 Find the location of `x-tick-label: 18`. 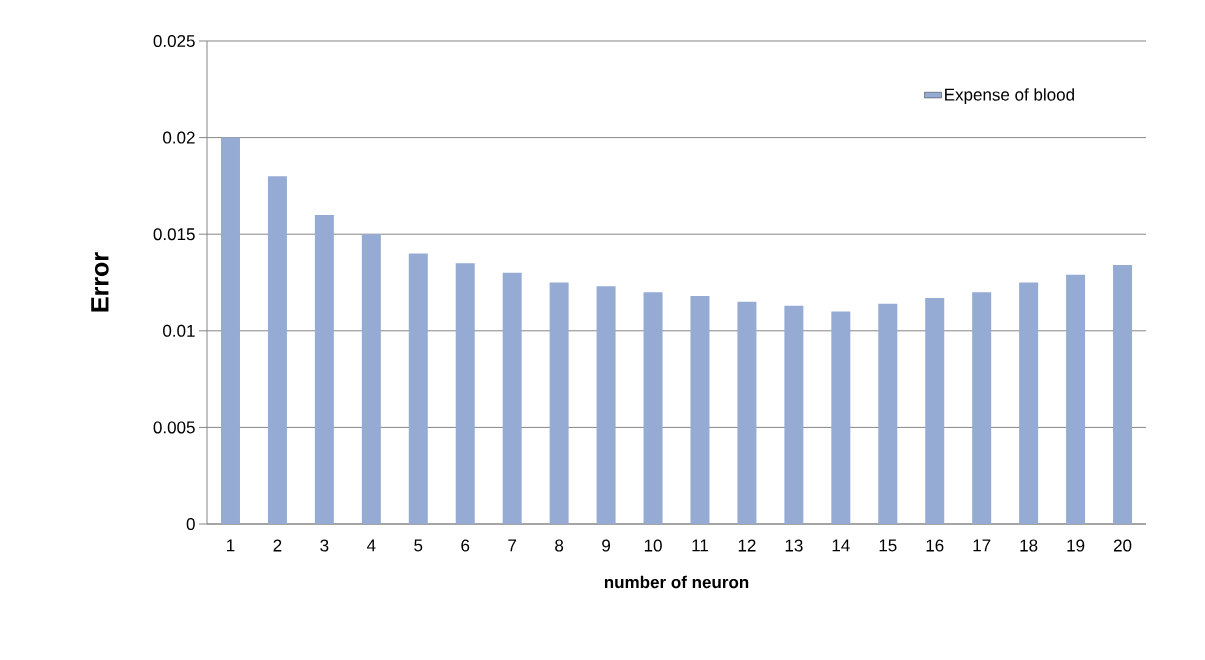

x-tick-label: 18 is located at coordinates (1029, 545).